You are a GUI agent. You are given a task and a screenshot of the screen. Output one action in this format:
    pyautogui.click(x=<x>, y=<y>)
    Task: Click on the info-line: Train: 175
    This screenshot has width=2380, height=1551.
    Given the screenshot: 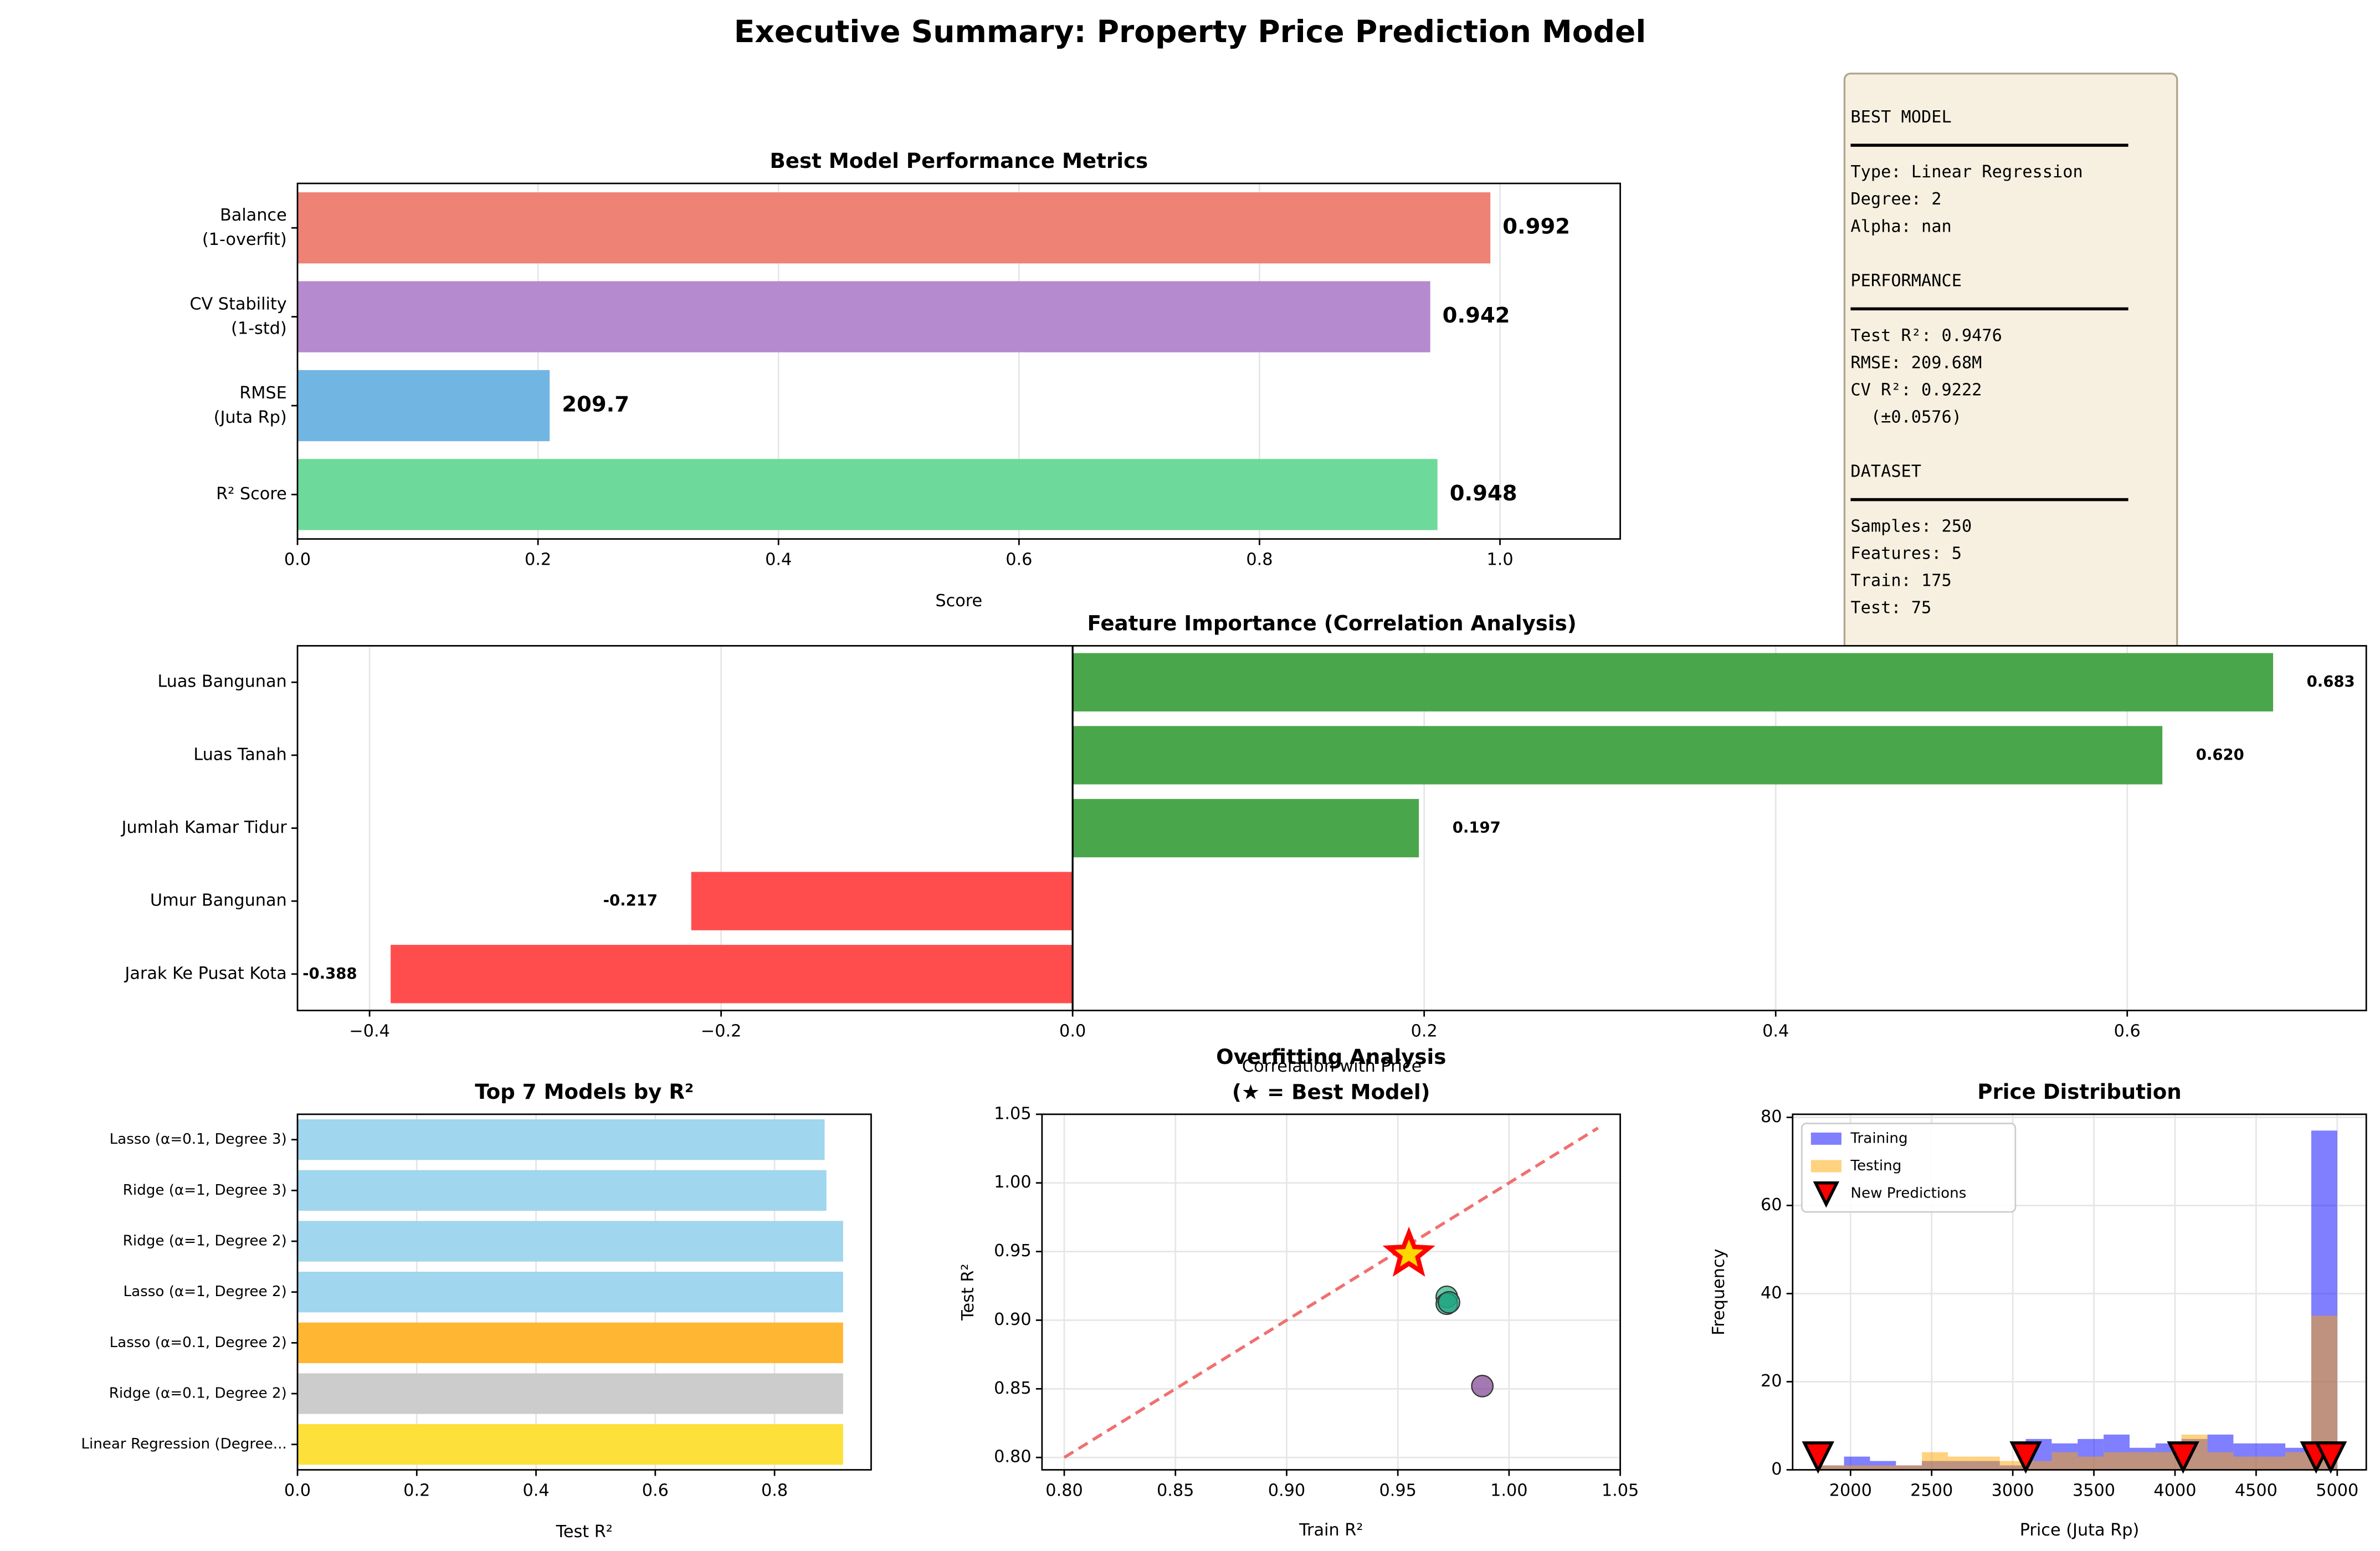 What is the action you would take?
    pyautogui.click(x=1900, y=581)
    